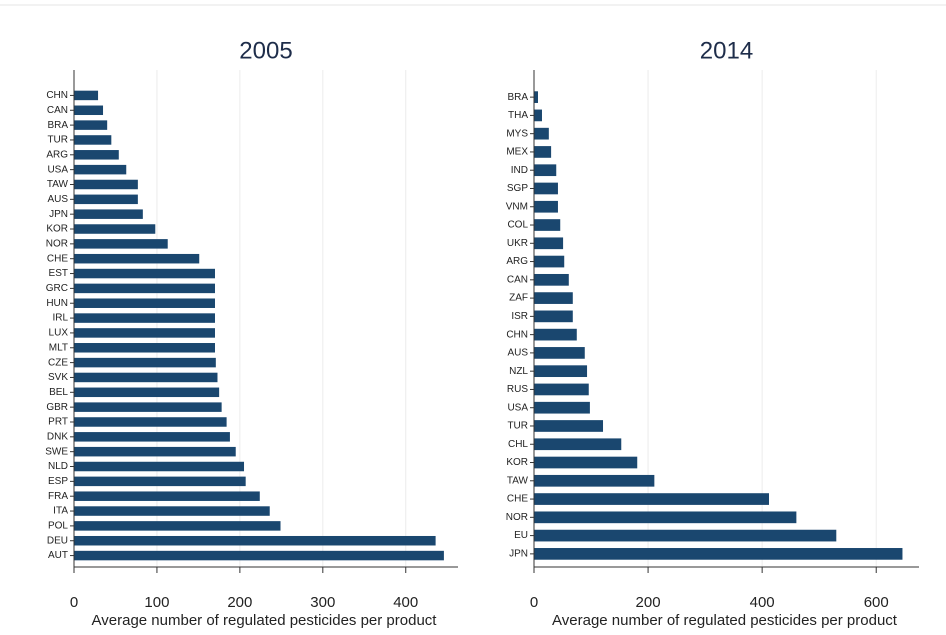  Describe the element at coordinates (521, 535) in the screenshot. I see `y-tick-label: EU` at that location.